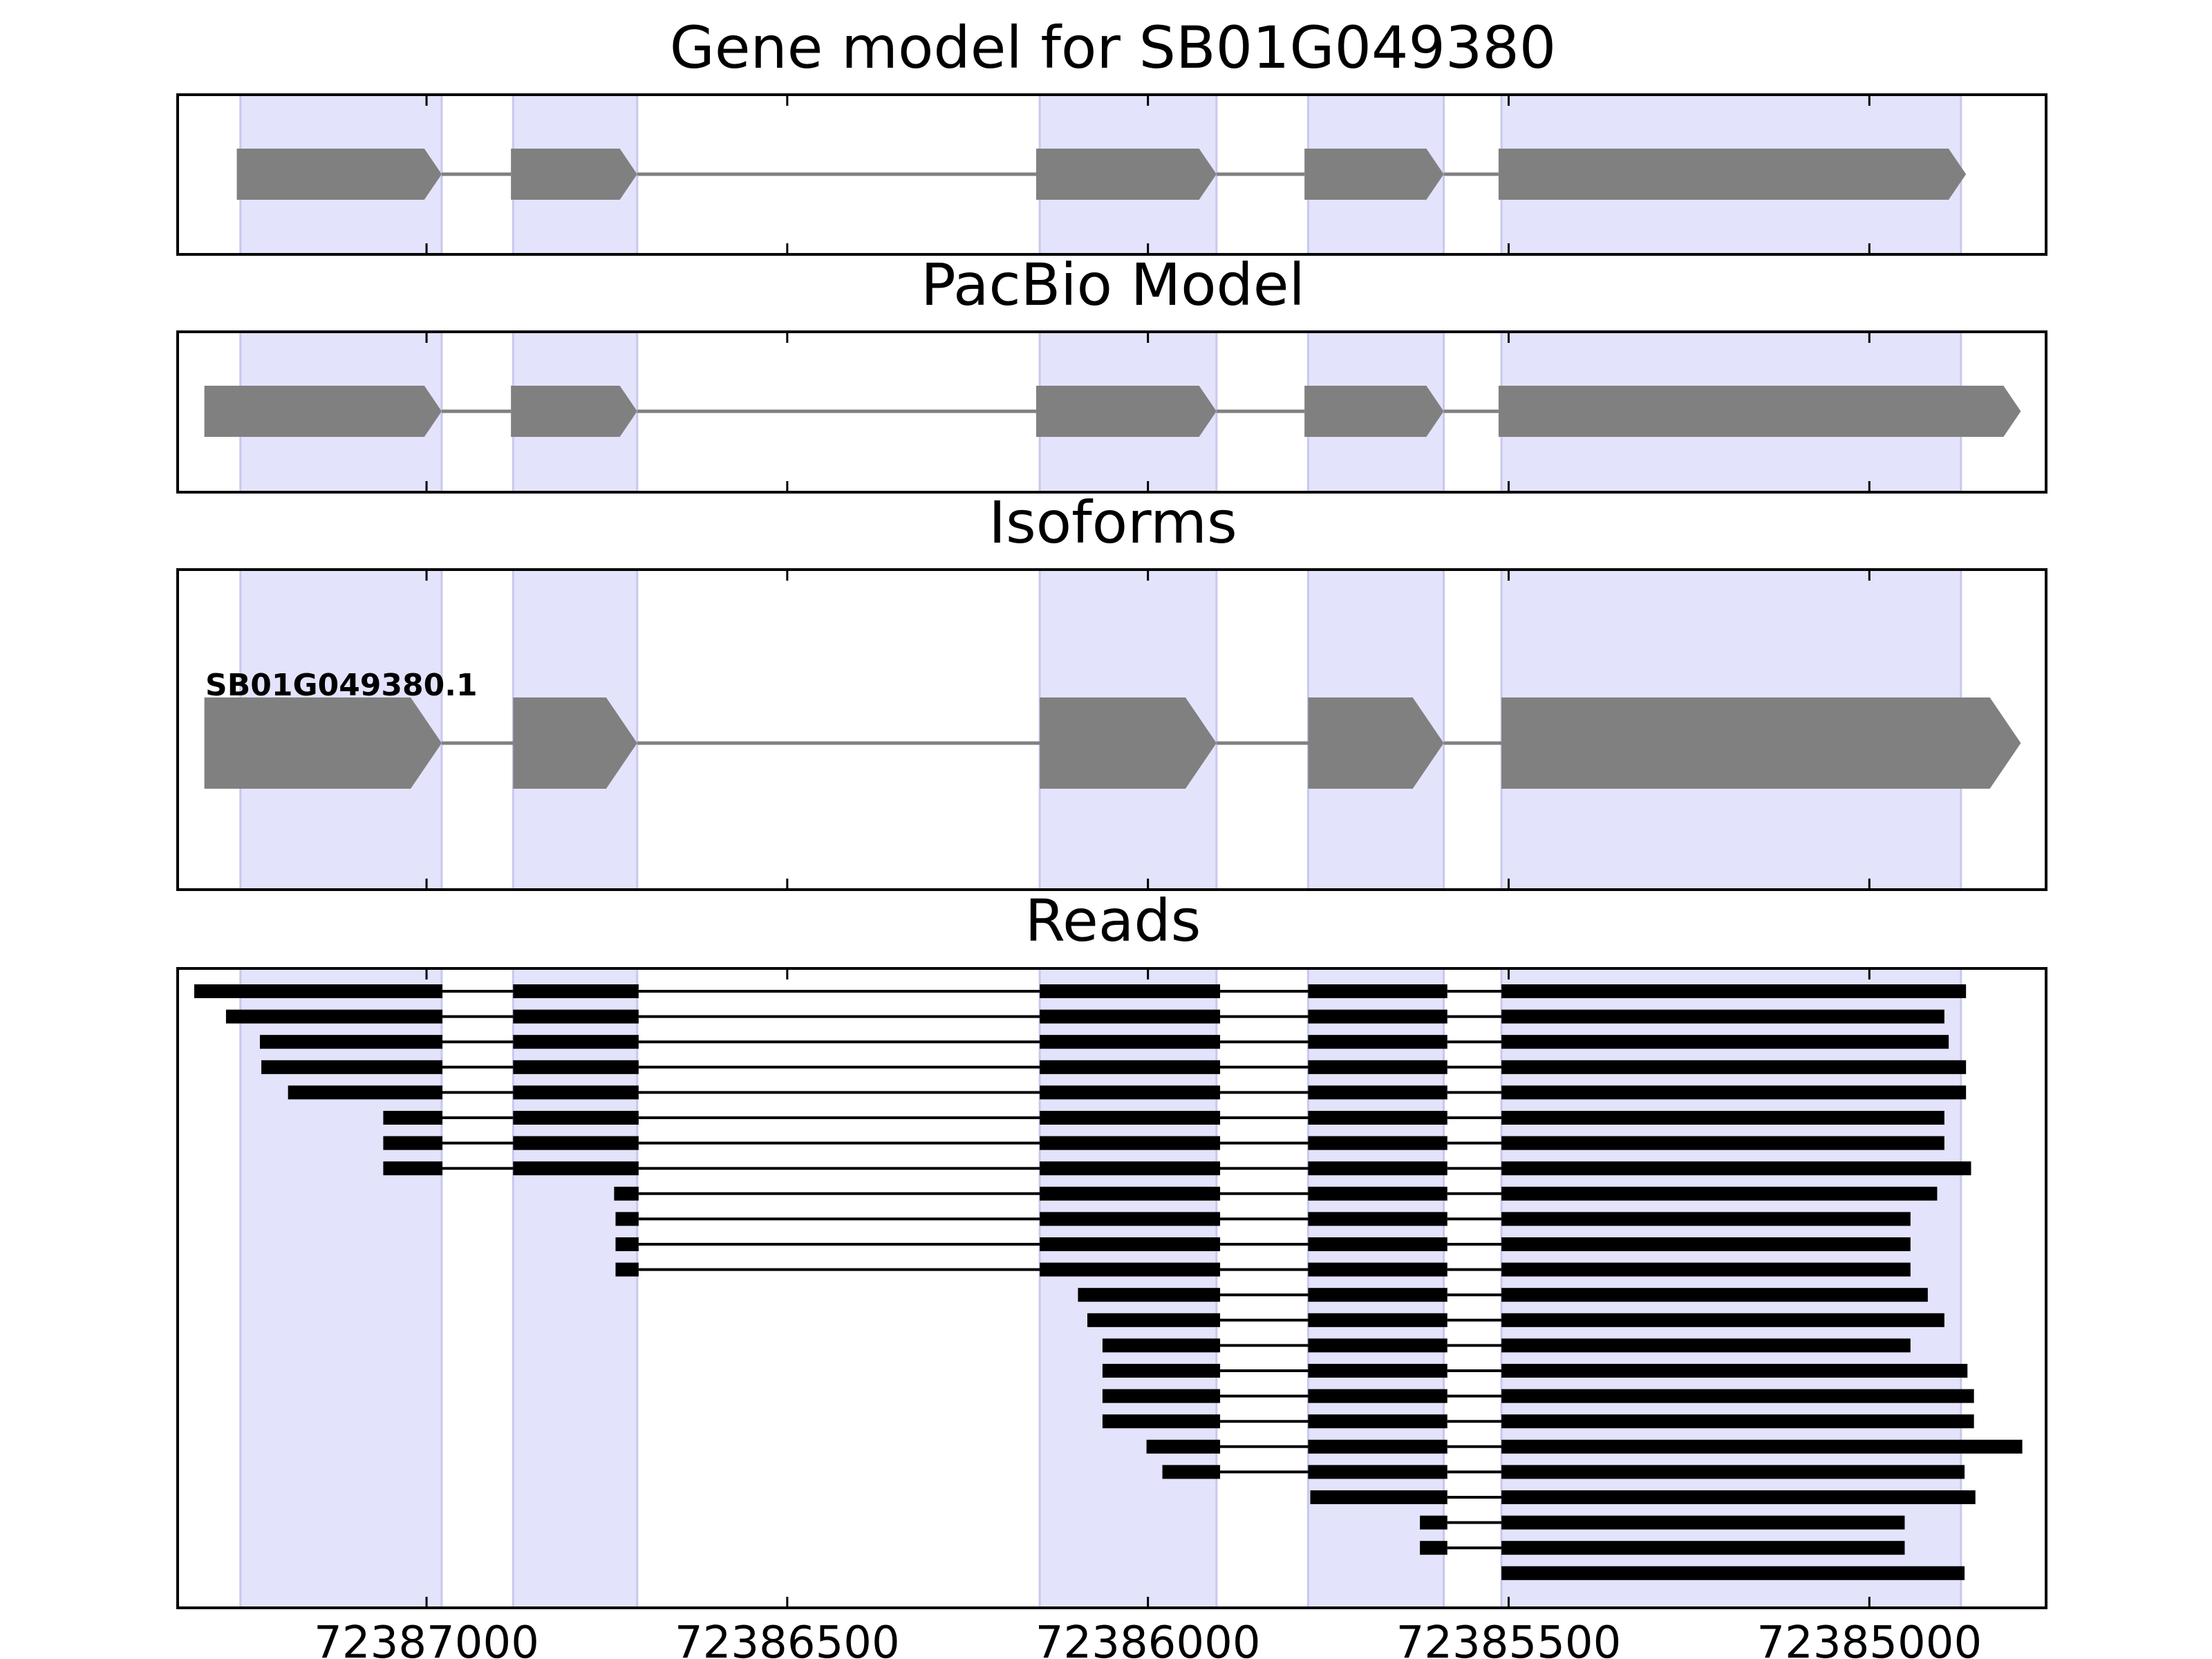  I want to click on x-axis-tick-labels: 72387000 72386500 72386000 72385500 72385000, so click(1148, 1638).